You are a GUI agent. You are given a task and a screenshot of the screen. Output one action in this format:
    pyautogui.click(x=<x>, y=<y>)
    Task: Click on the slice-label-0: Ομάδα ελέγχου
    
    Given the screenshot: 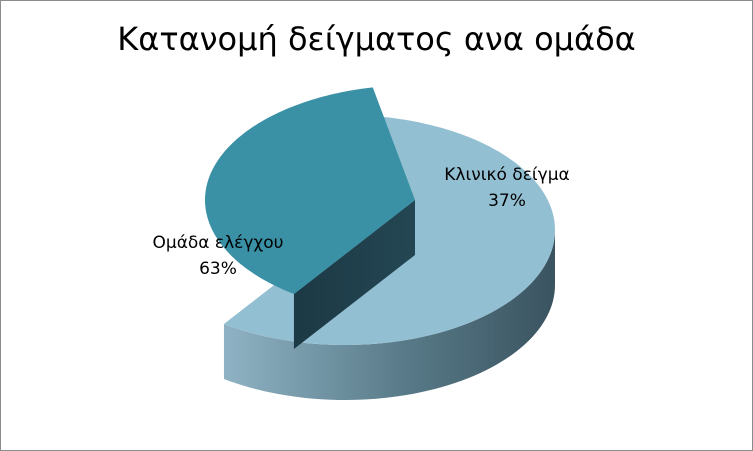 What is the action you would take?
    pyautogui.click(x=218, y=243)
    